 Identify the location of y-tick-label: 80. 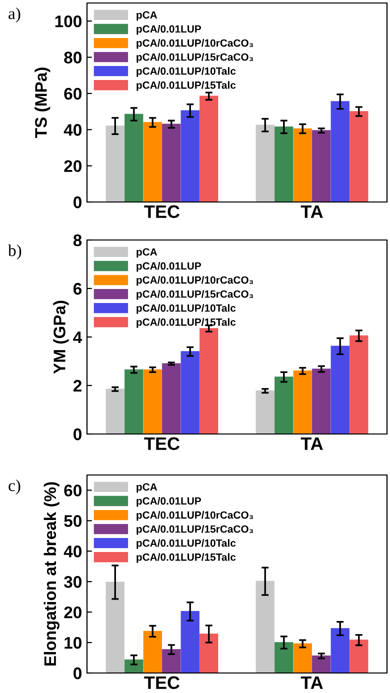
(73, 58).